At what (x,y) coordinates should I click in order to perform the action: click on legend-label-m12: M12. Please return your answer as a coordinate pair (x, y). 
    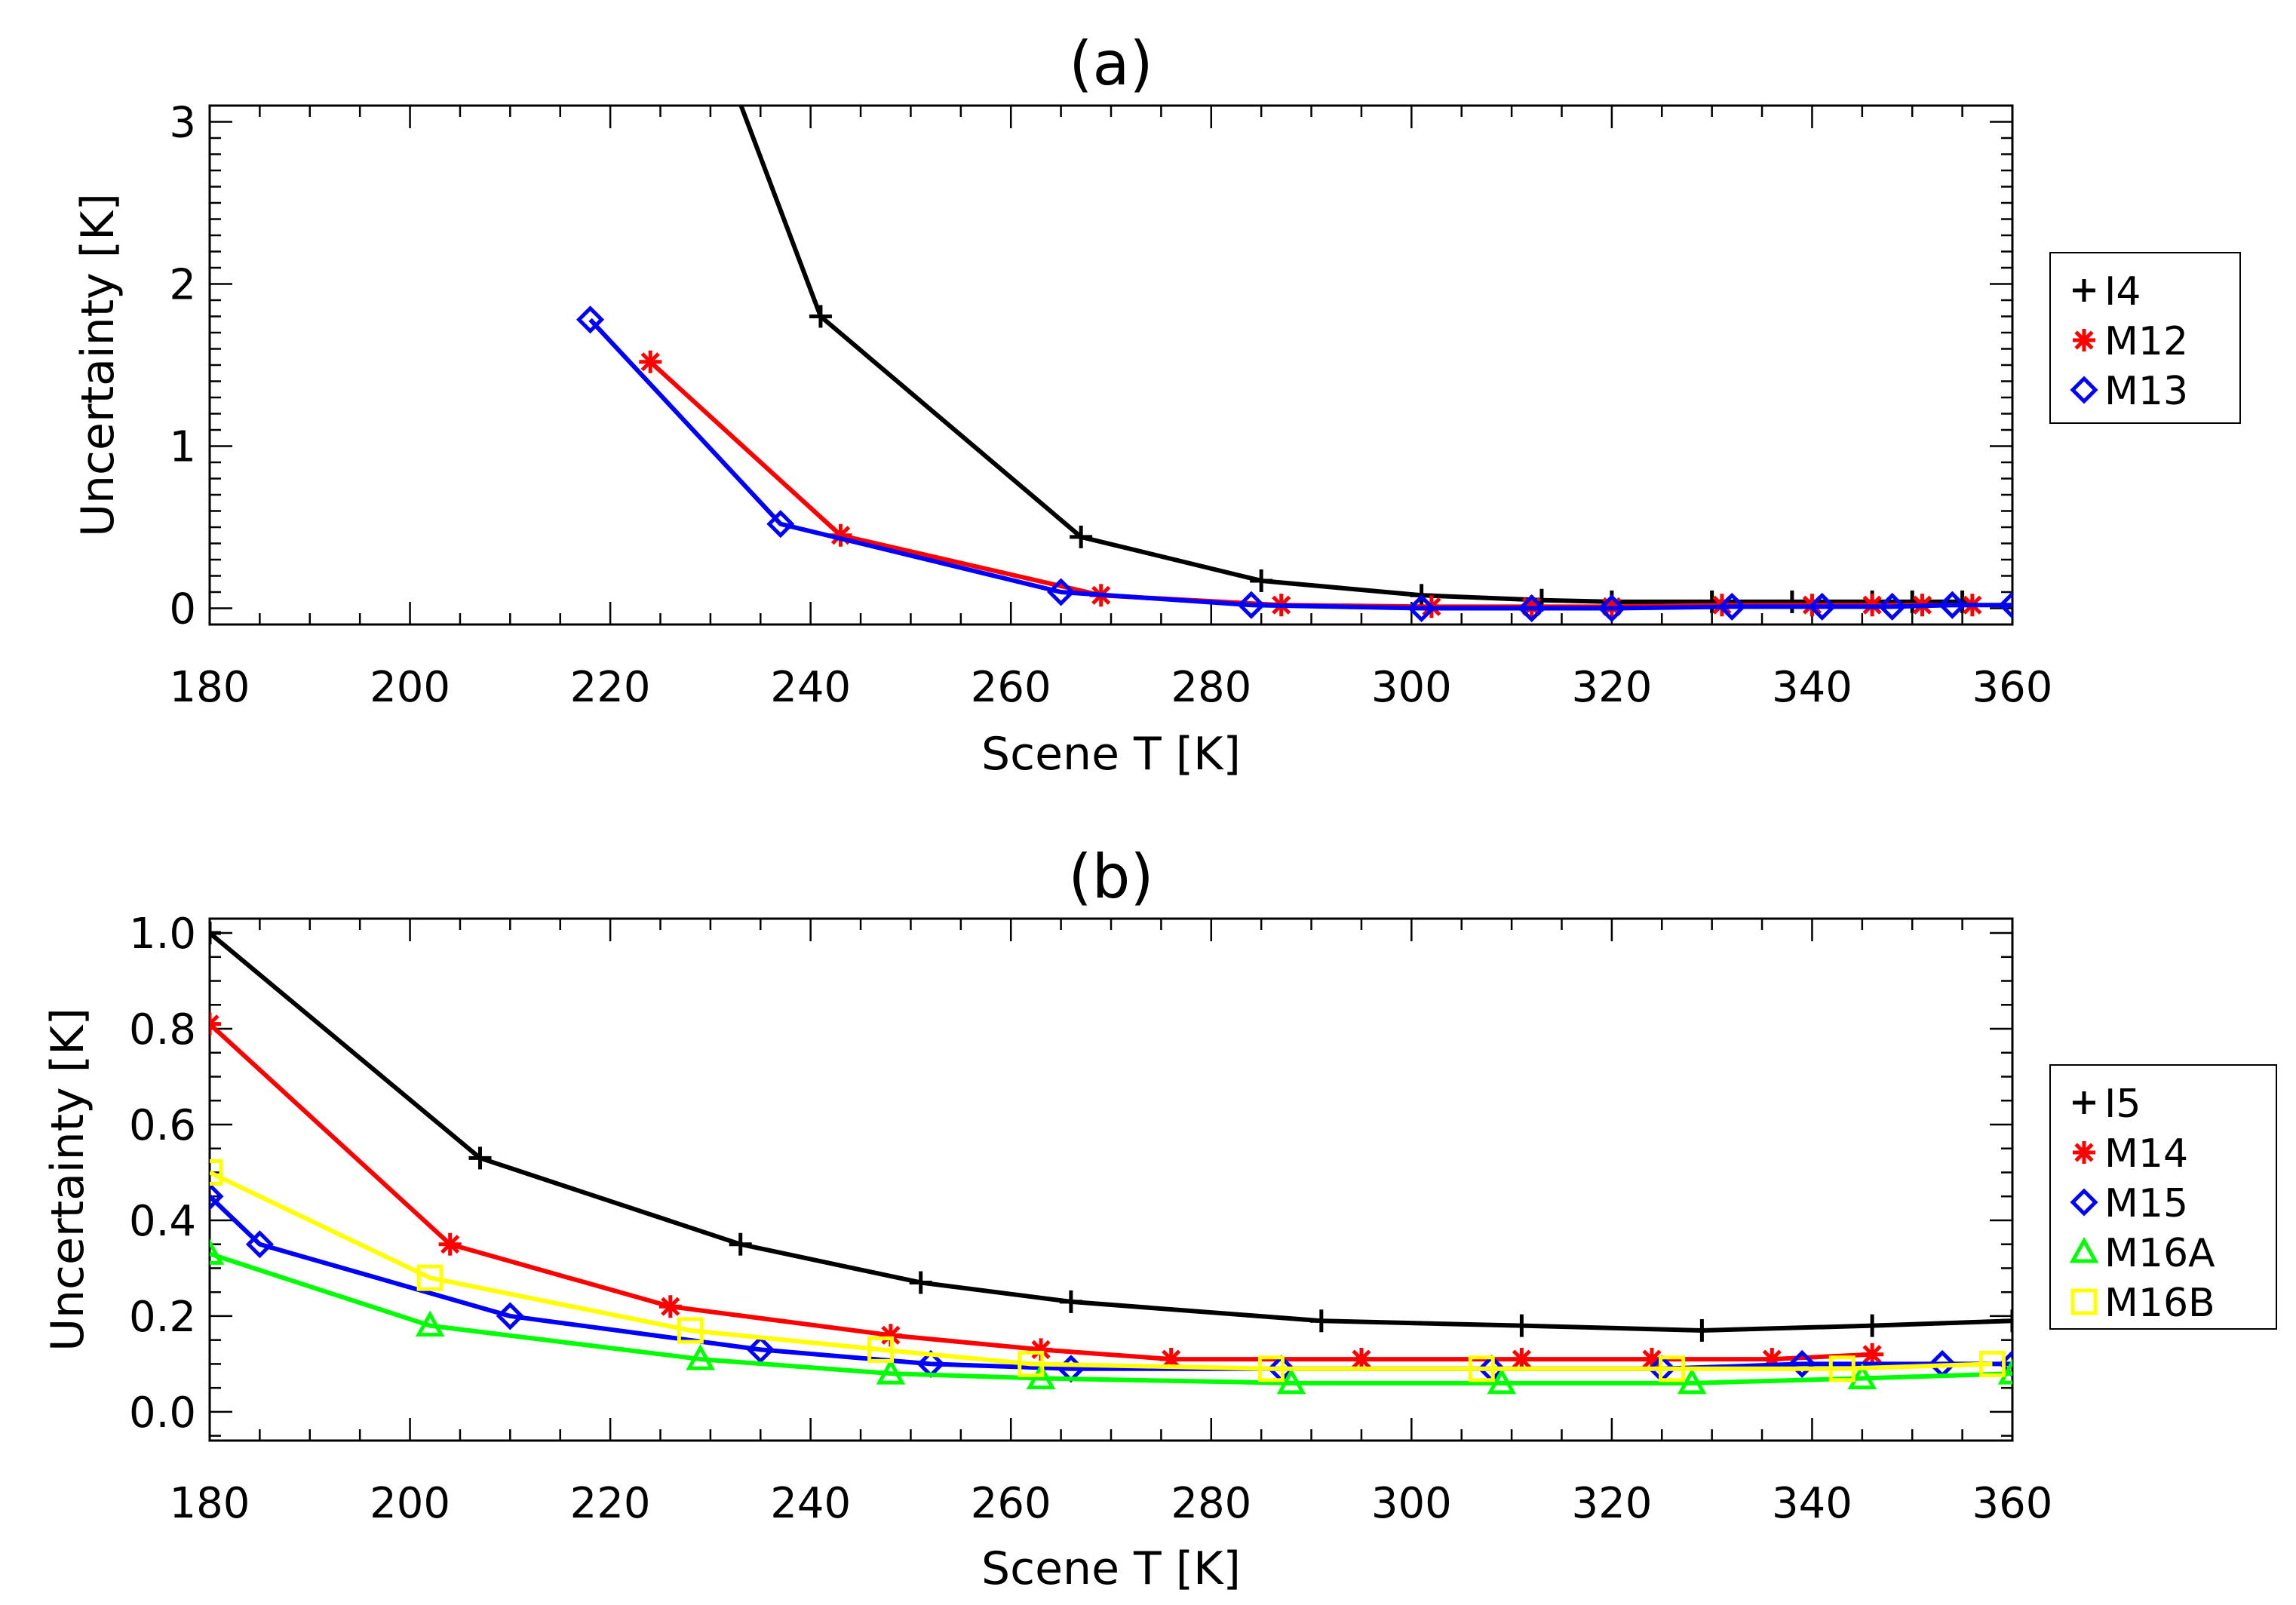
    Looking at the image, I should click on (2146, 341).